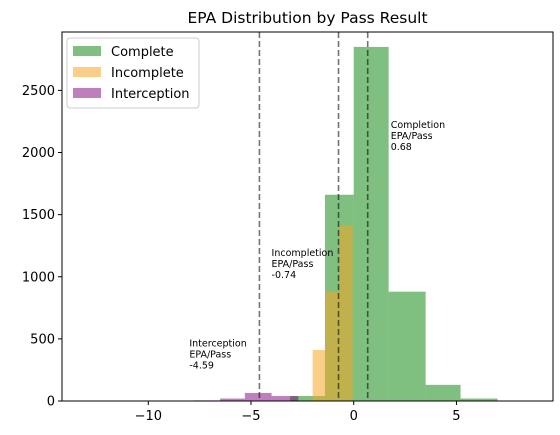 Image resolution: width=560 pixels, height=435 pixels. I want to click on y-axis: 0 500 1000 1500 2000 2500, so click(42, 247).